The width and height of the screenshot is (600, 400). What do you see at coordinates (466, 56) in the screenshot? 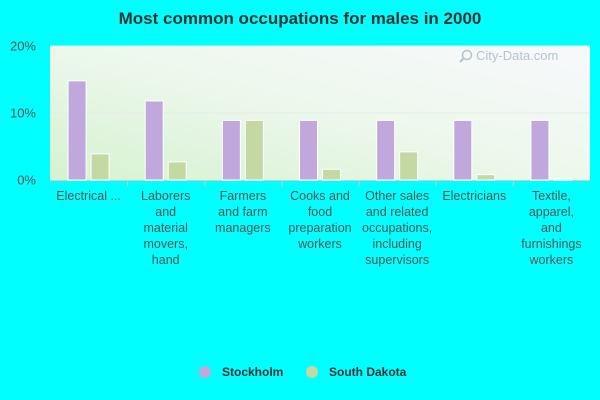
I see `magnifier-icon` at bounding box center [466, 56].